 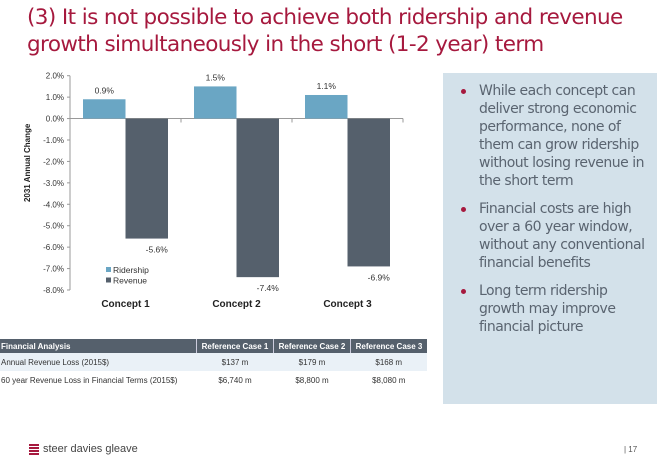 What do you see at coordinates (98, 362) in the screenshot?
I see `table-cell: Annual Revenue Loss (2015$)` at bounding box center [98, 362].